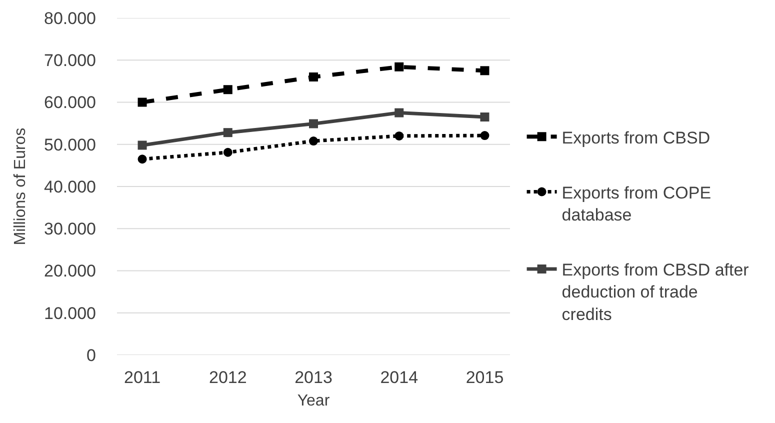 Image resolution: width=775 pixels, height=423 pixels. What do you see at coordinates (70, 313) in the screenshot?
I see `y-tick-label: 10.000` at bounding box center [70, 313].